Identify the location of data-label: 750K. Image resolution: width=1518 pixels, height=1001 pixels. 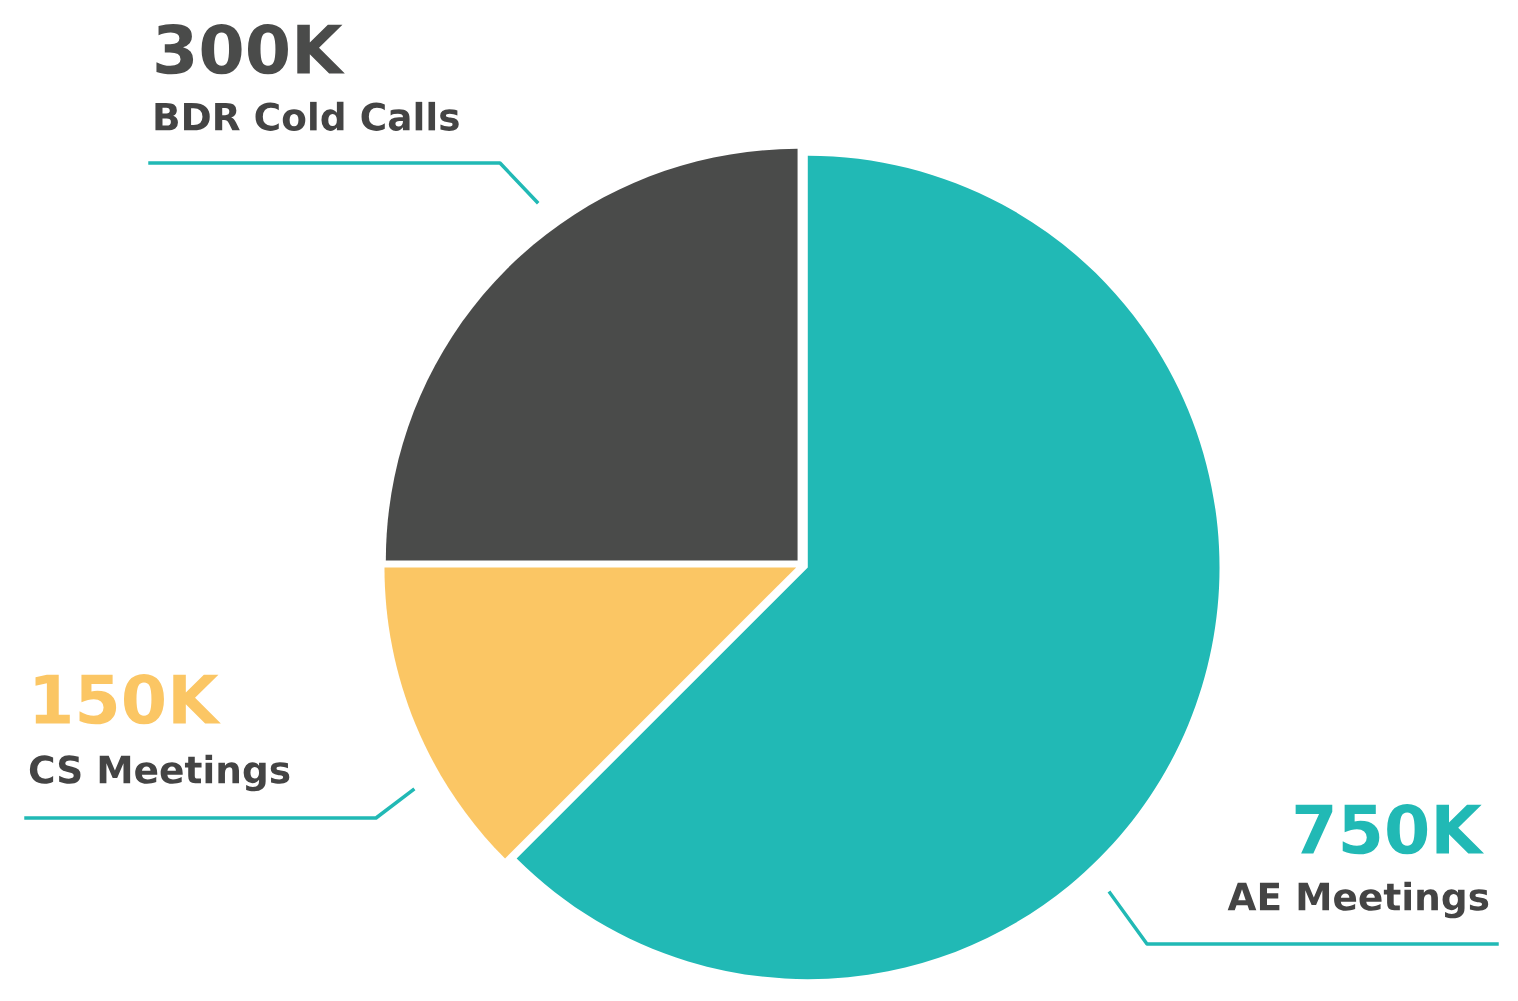
(1390, 829).